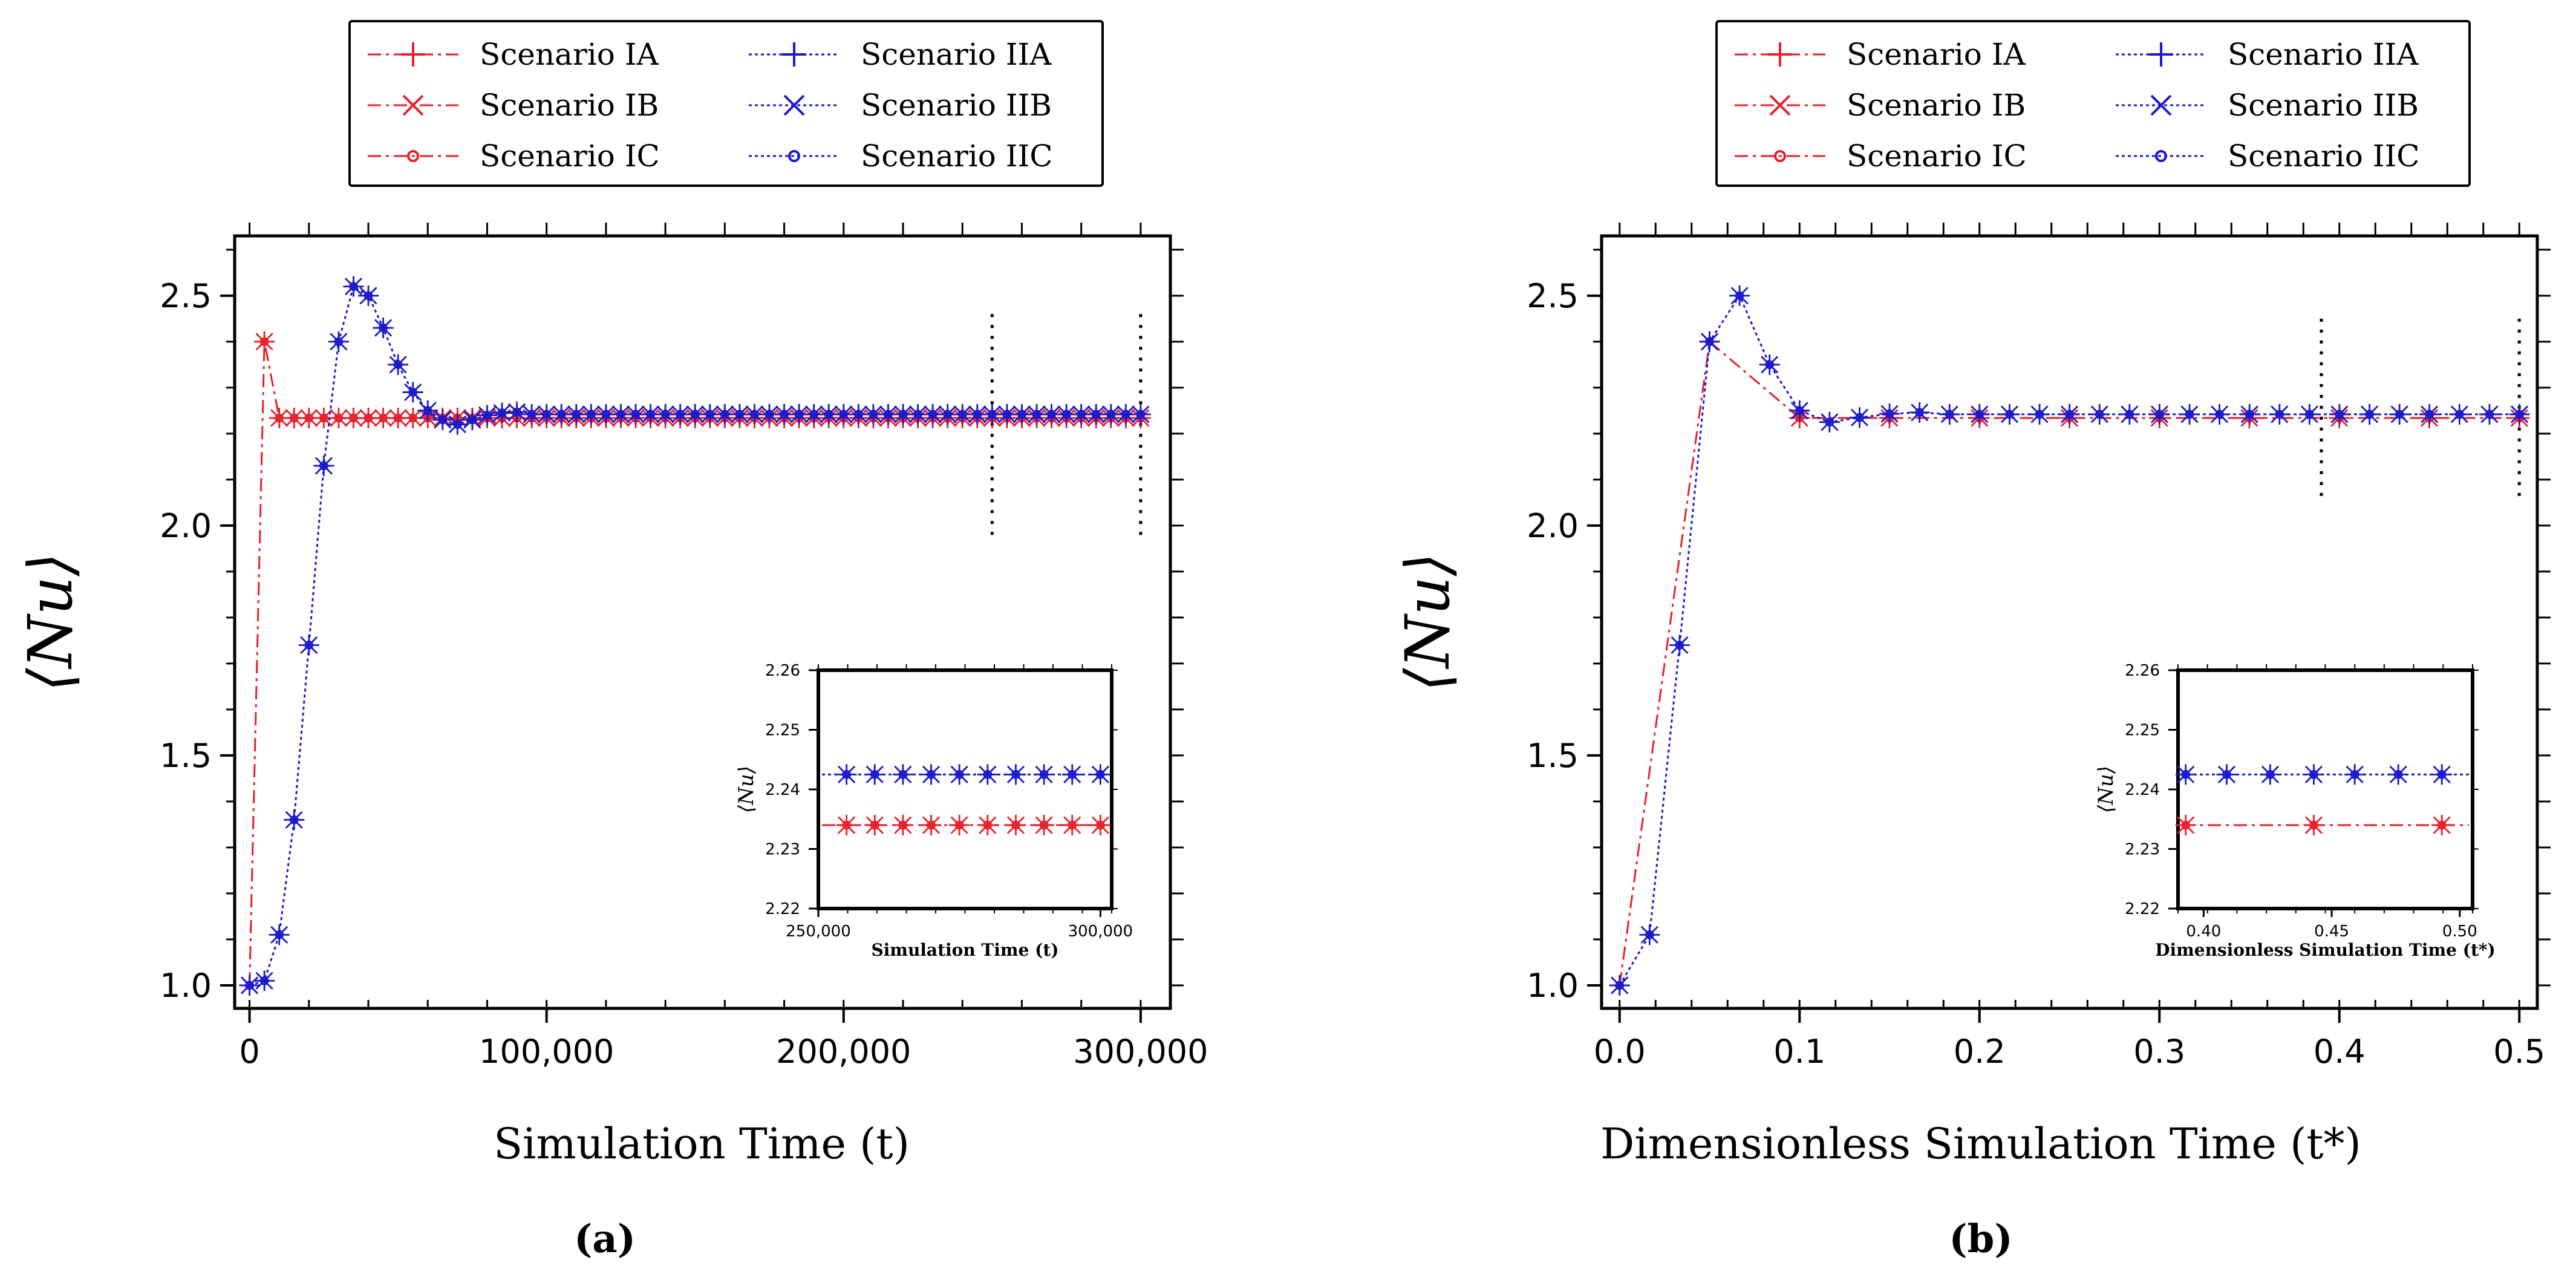 This screenshot has height=1286, width=2576. What do you see at coordinates (605, 1239) in the screenshot?
I see `panel-label: (a)` at bounding box center [605, 1239].